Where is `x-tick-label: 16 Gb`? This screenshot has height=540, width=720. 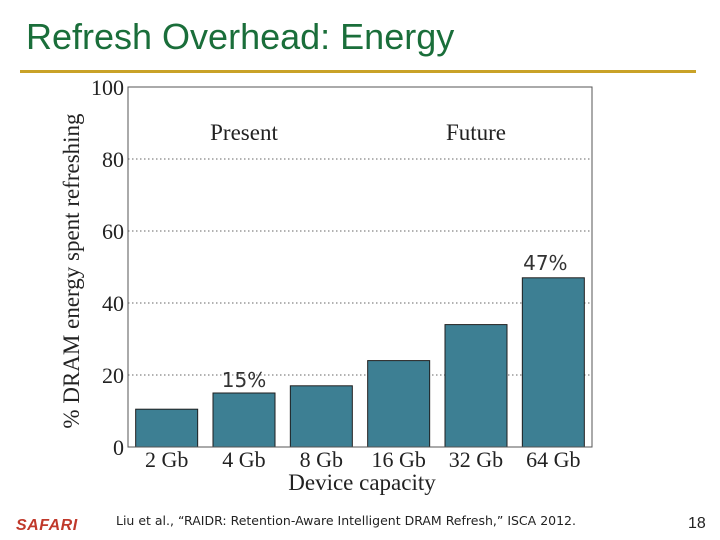 x-tick-label: 16 Gb is located at coordinates (398, 459).